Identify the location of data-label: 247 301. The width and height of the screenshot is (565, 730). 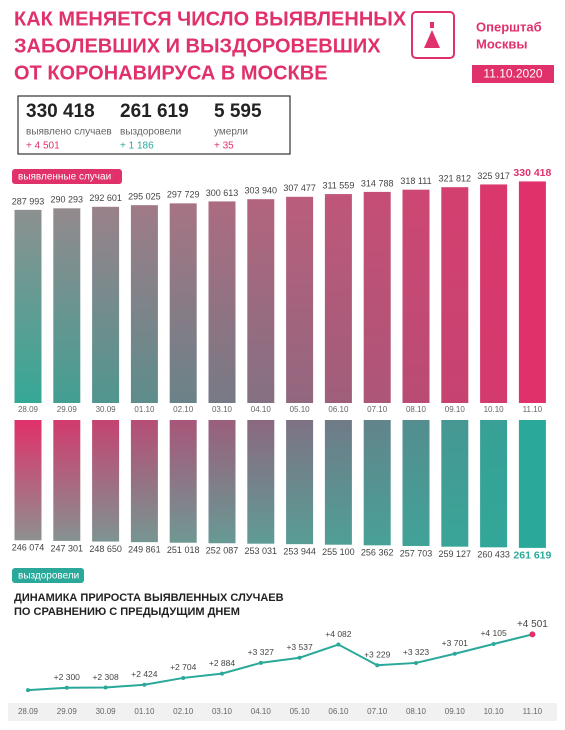
(67, 548).